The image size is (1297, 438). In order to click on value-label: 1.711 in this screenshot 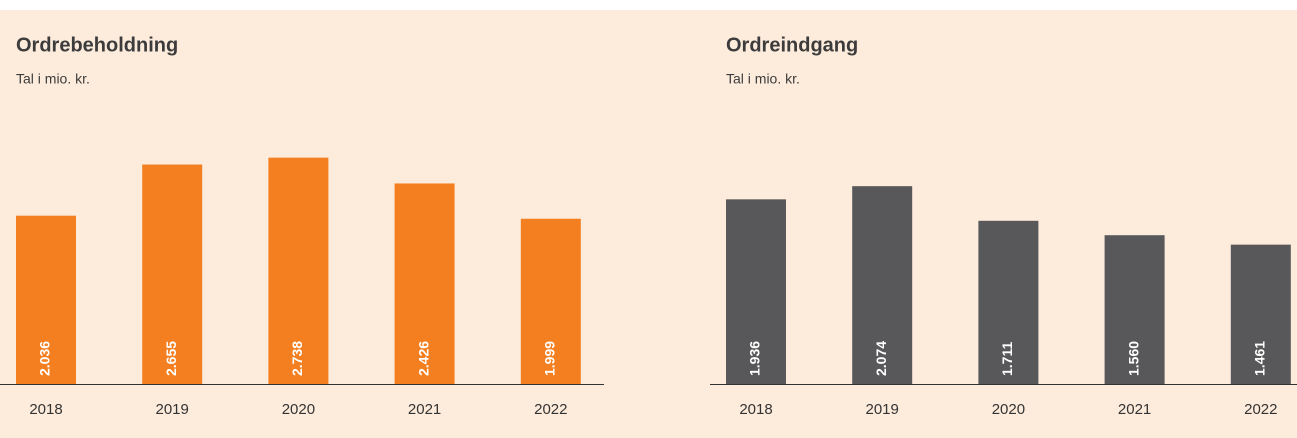, I will do `click(1007, 359)`.